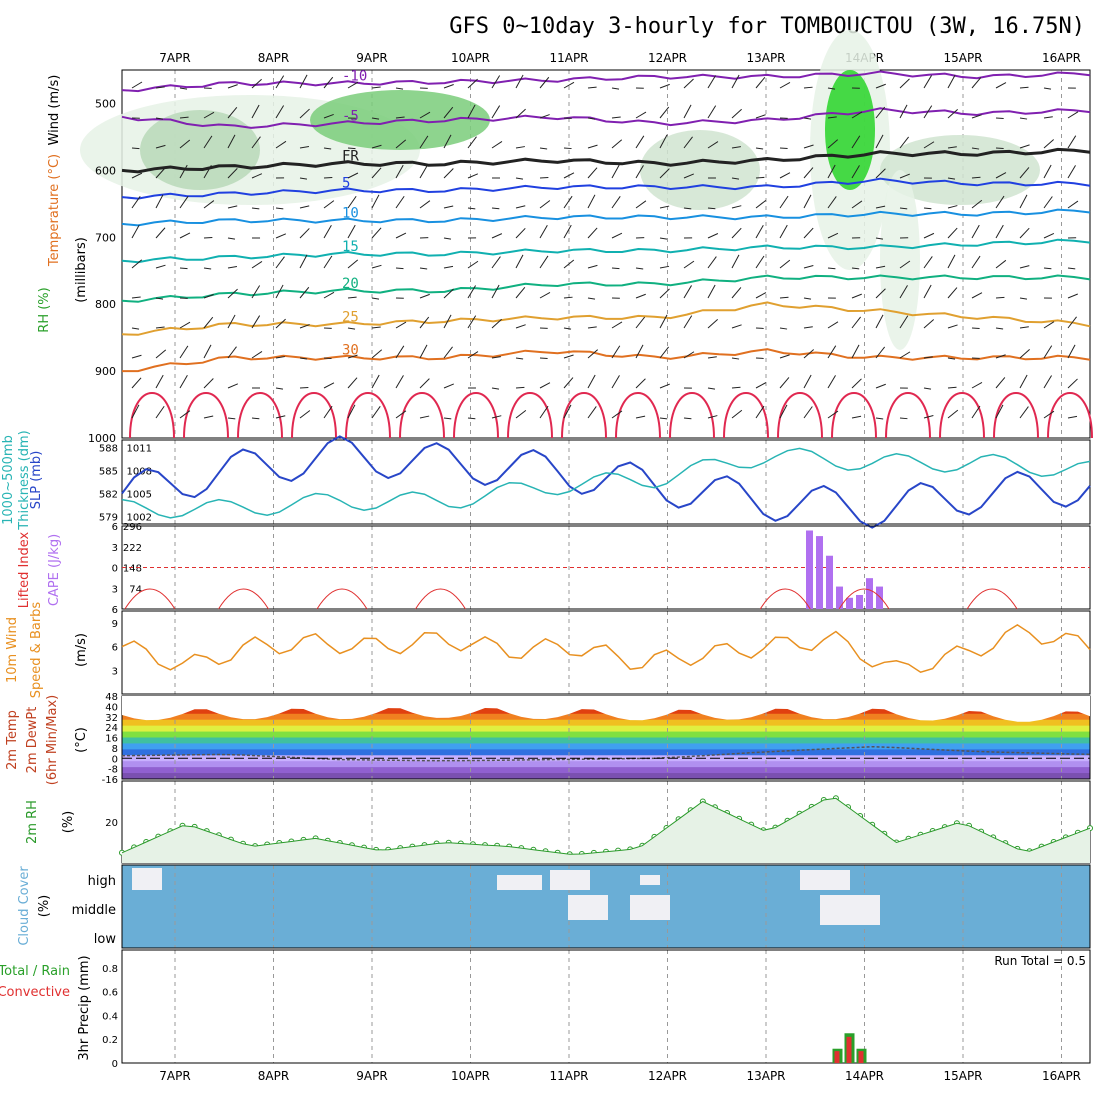 This screenshot has height=1100, width=1100. What do you see at coordinates (1061, 1076) in the screenshot?
I see `date-label-bottom: 16APR` at bounding box center [1061, 1076].